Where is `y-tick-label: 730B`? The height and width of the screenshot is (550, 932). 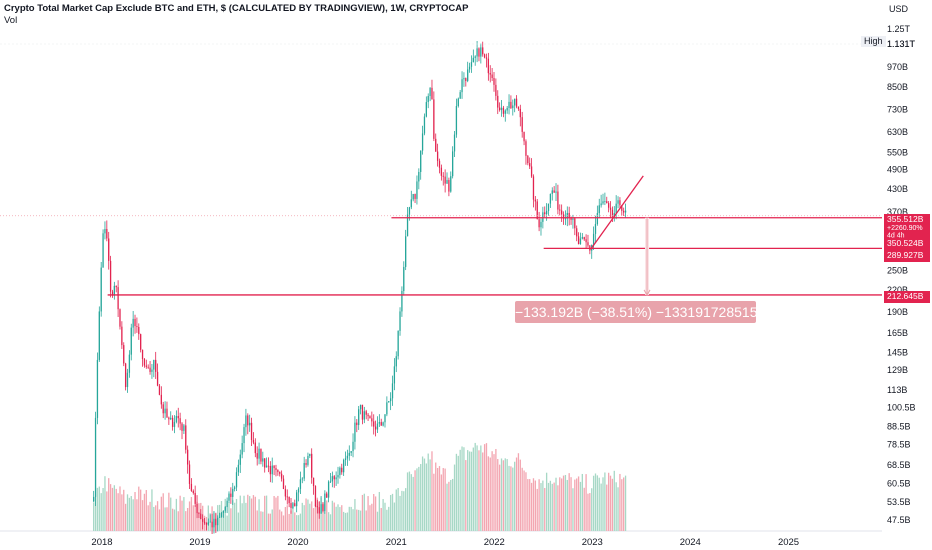 y-tick-label: 730B is located at coordinates (897, 110).